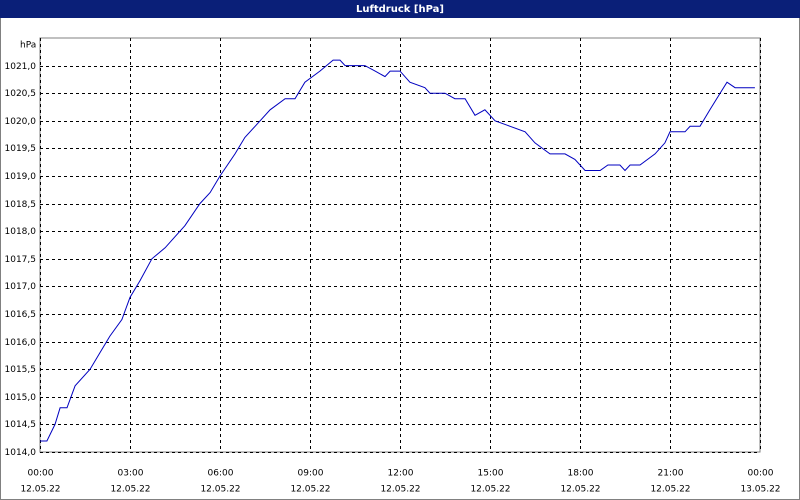 The width and height of the screenshot is (800, 500). Describe the element at coordinates (401, 474) in the screenshot. I see `x-tick-label: 12:00` at that location.